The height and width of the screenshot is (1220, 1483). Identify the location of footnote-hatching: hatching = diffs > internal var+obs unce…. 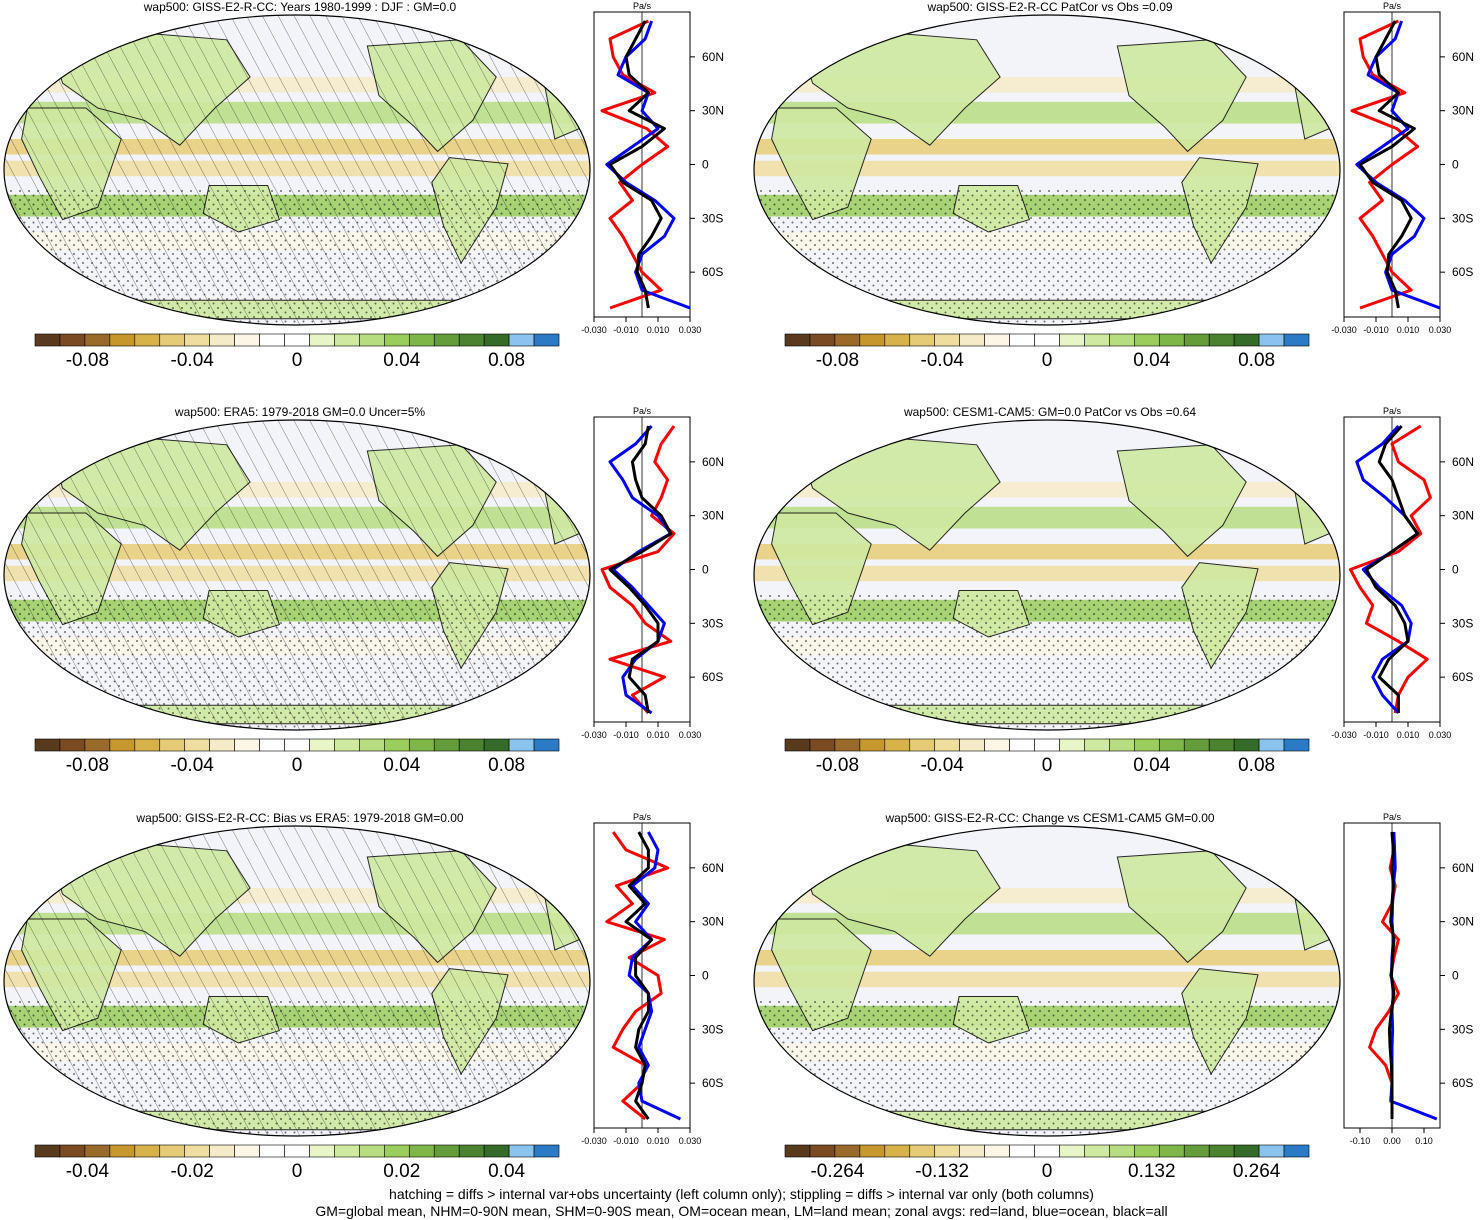
(741, 1194).